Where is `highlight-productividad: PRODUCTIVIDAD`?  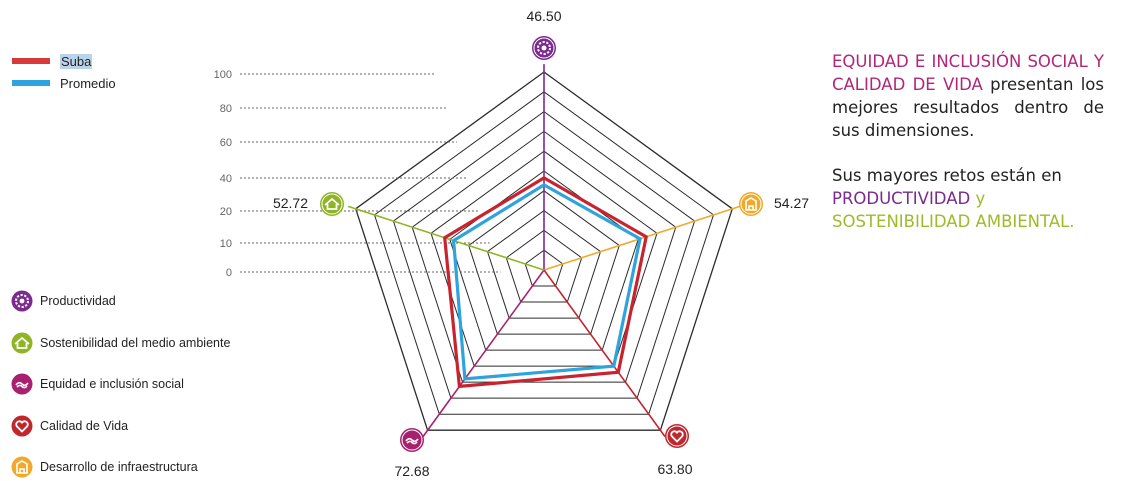
highlight-productividad: PRODUCTIVIDAD is located at coordinates (901, 198).